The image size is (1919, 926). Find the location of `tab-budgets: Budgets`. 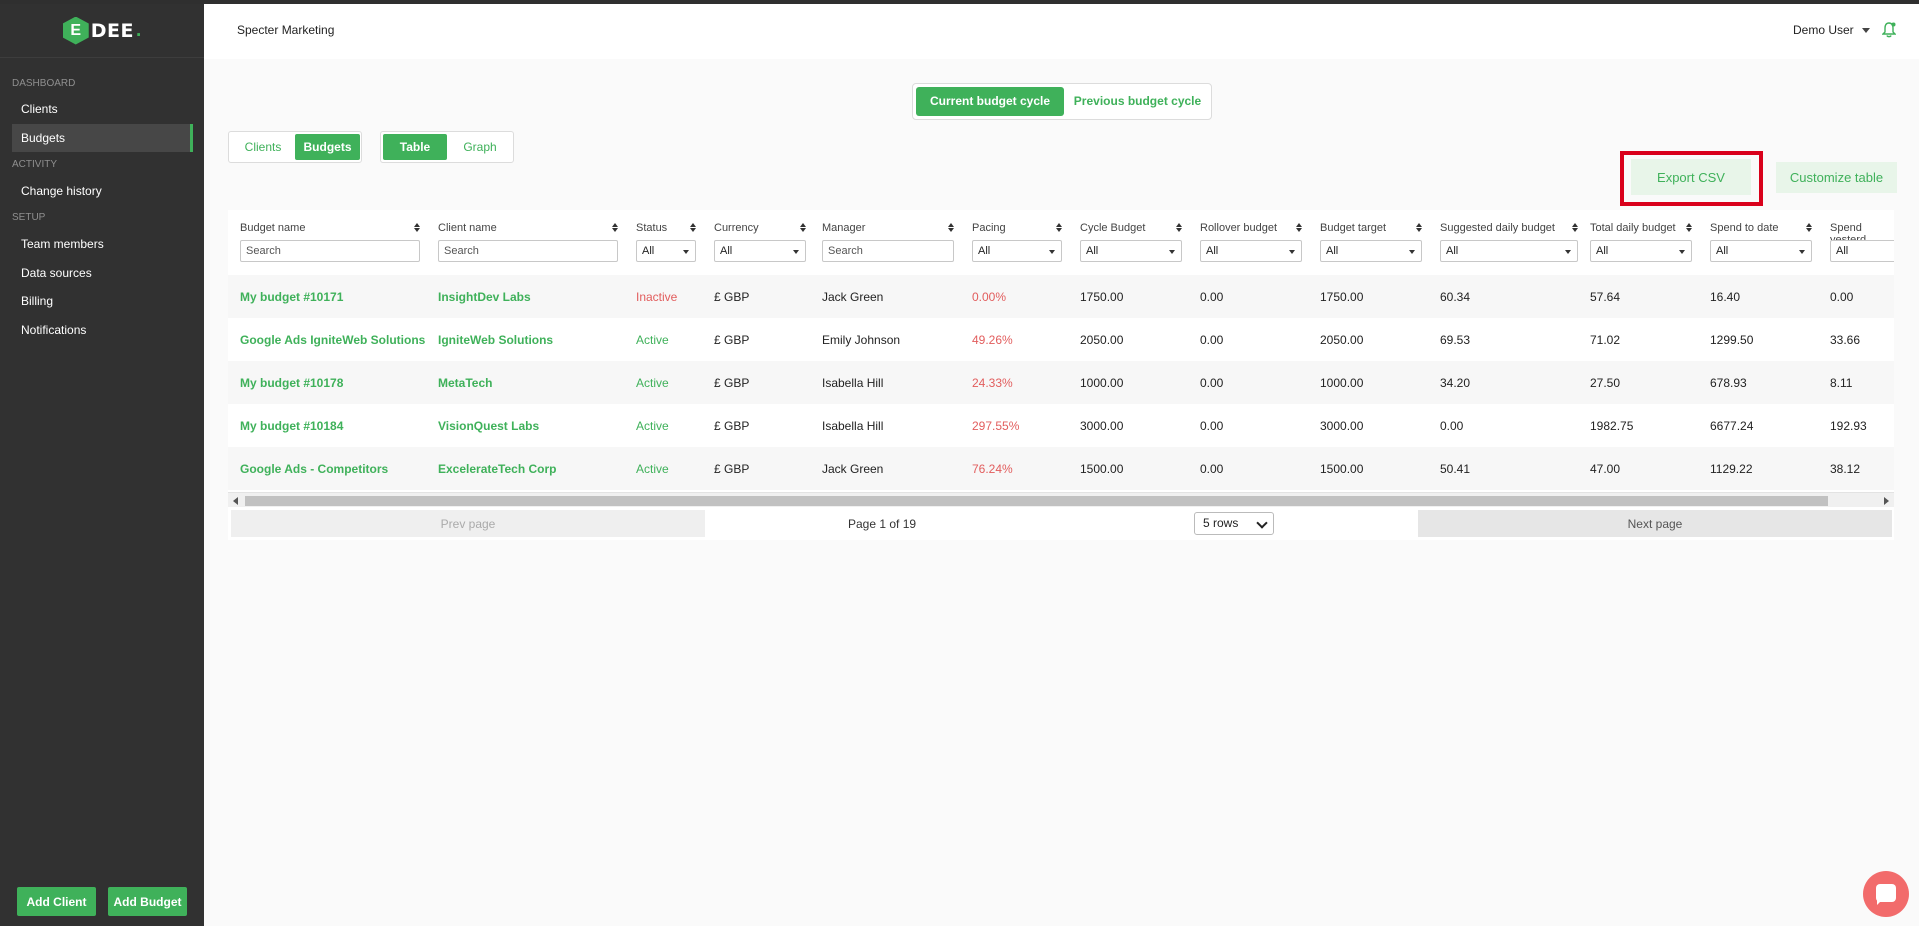

tab-budgets: Budgets is located at coordinates (327, 147).